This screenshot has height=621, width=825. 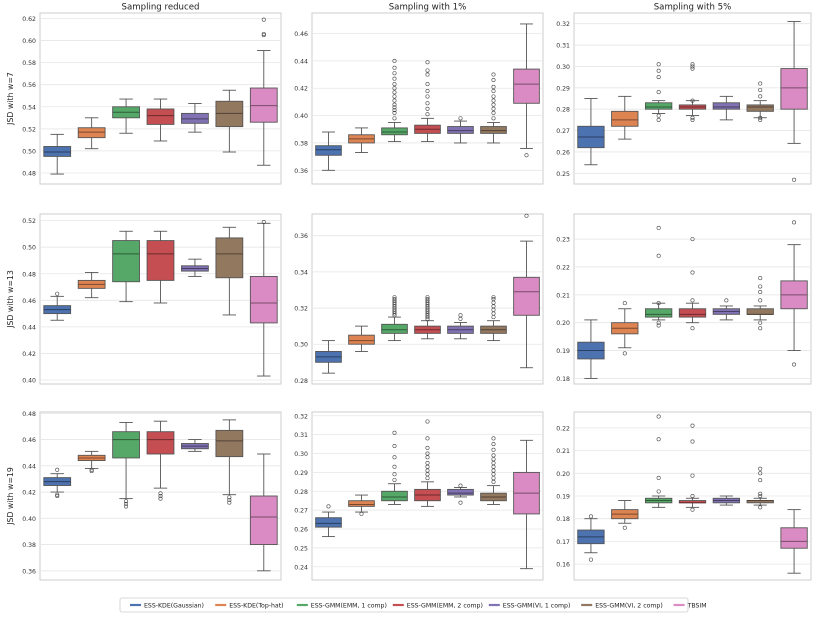 I want to click on legend-entry: ESS-GMM(EMM, 1 comp), so click(x=341, y=606).